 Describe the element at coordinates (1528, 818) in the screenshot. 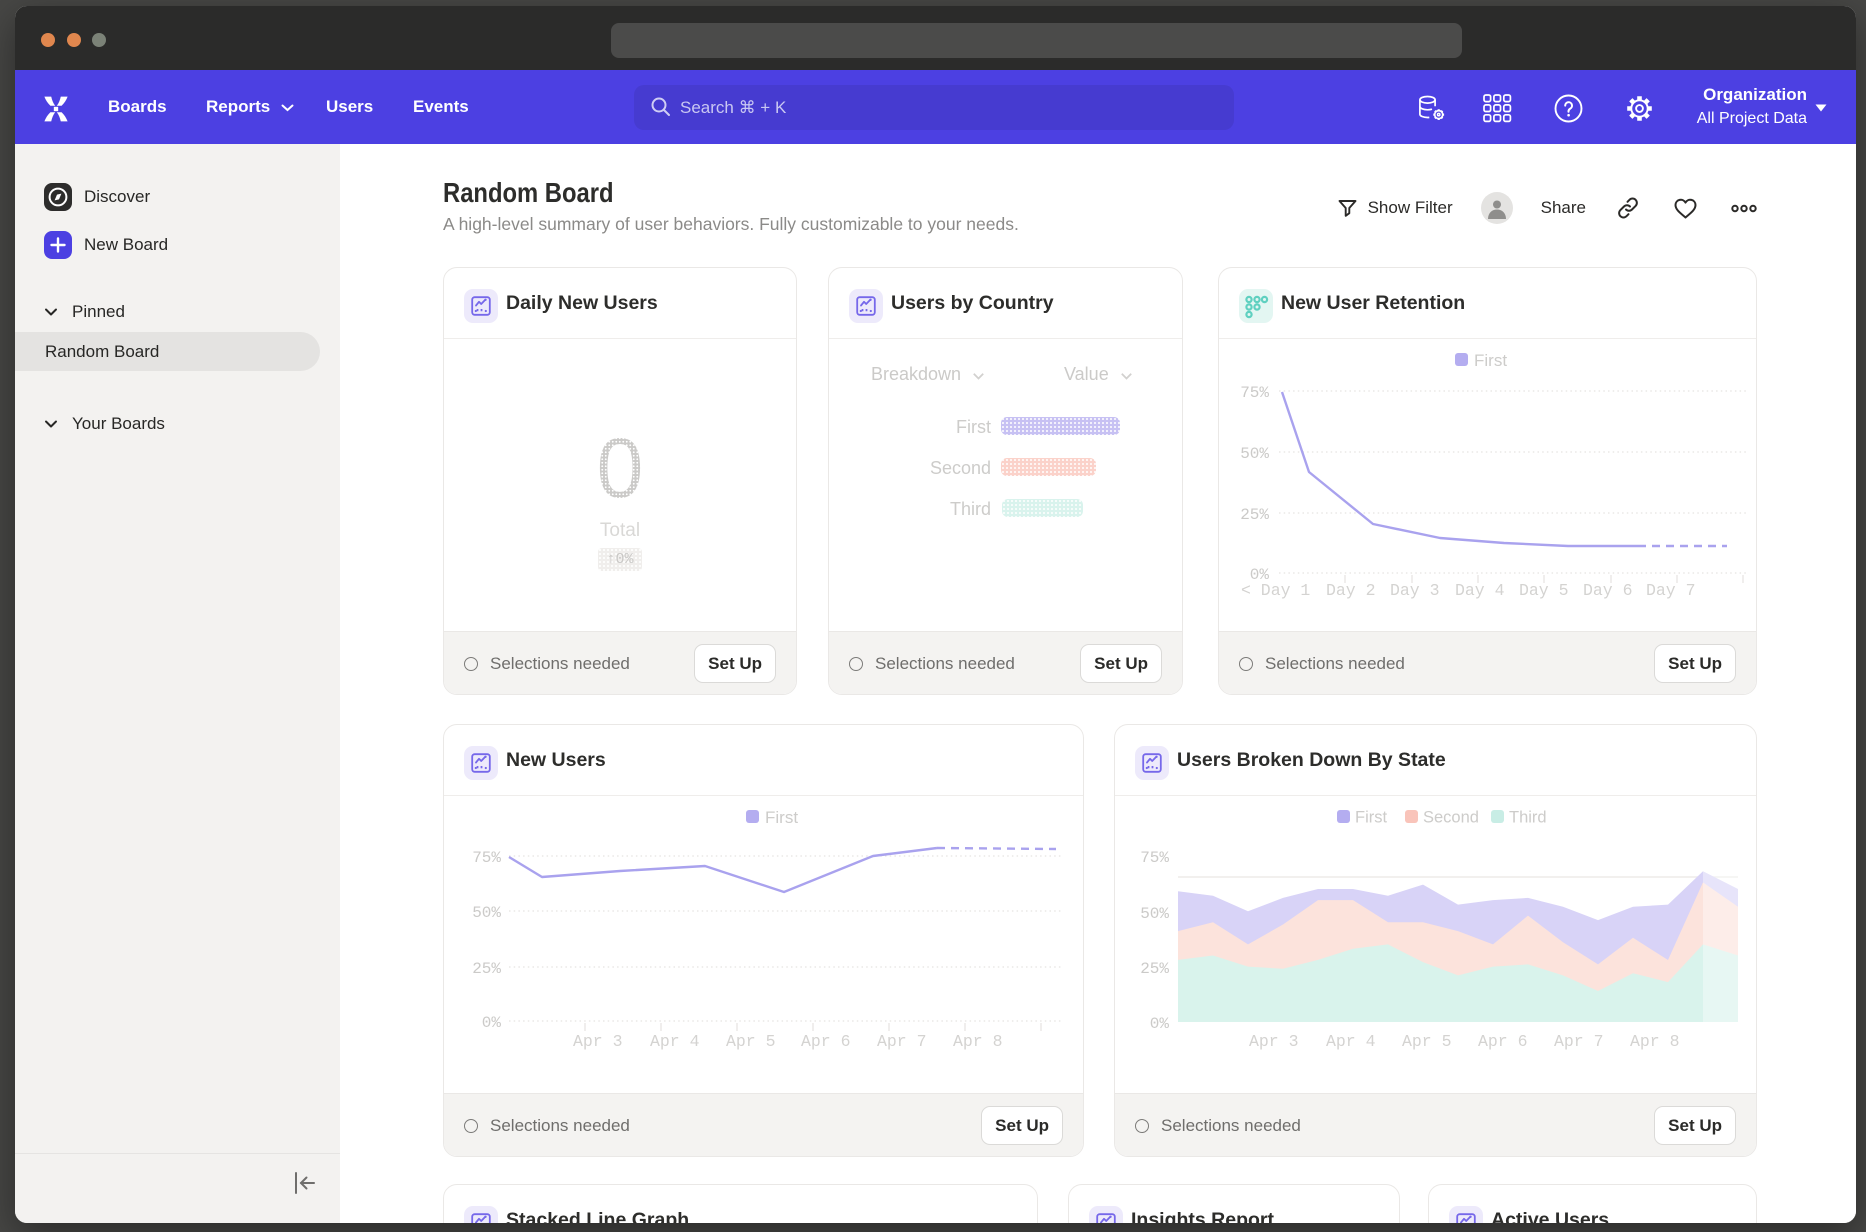

I see `svg-text: Third` at that location.